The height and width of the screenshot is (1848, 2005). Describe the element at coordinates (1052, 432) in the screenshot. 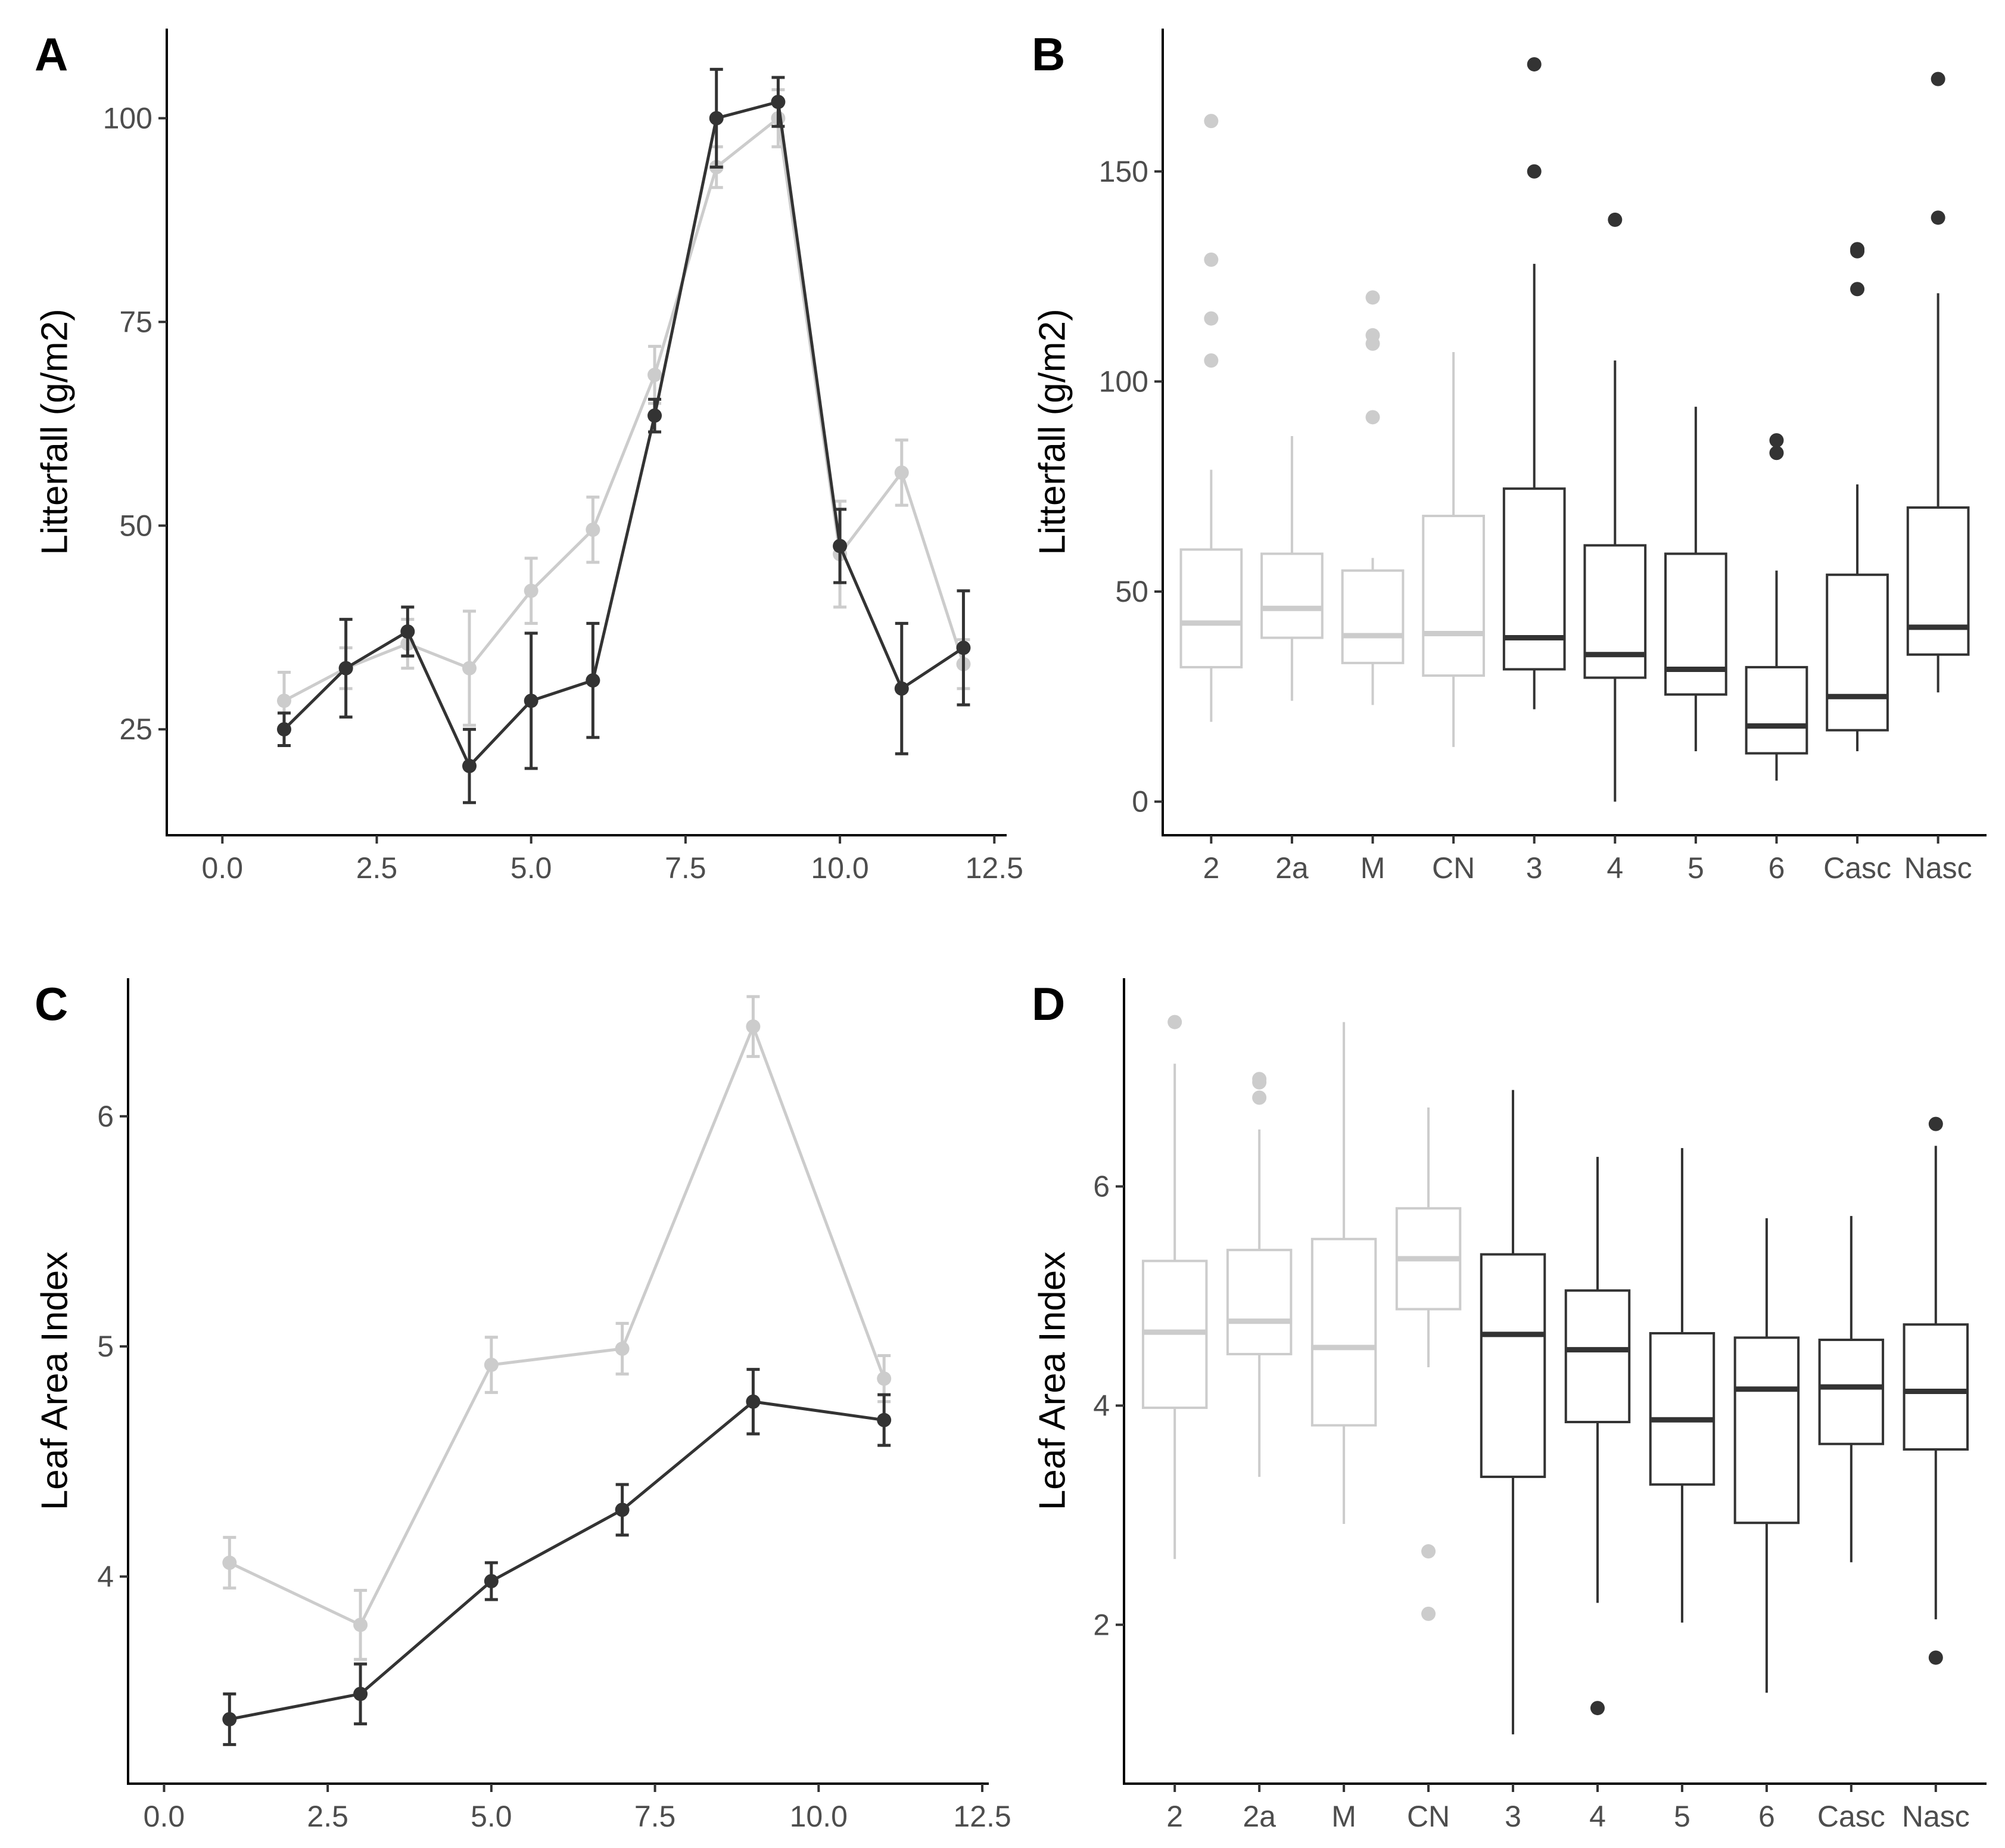

I see `y-axis-title: Litterfall (g/m2)` at that location.